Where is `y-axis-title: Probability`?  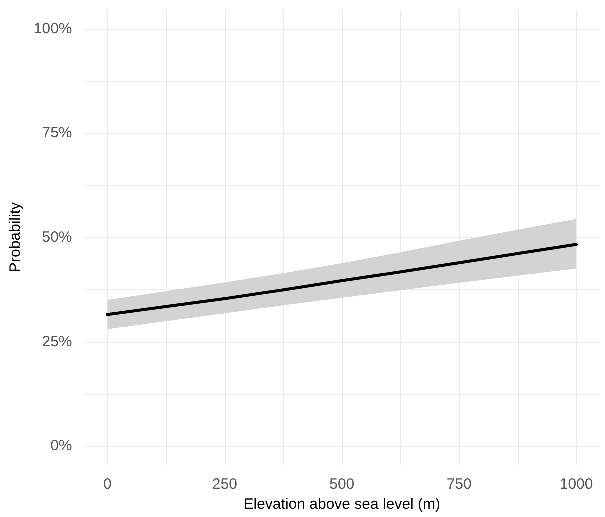
y-axis-title: Probability is located at coordinates (15, 237).